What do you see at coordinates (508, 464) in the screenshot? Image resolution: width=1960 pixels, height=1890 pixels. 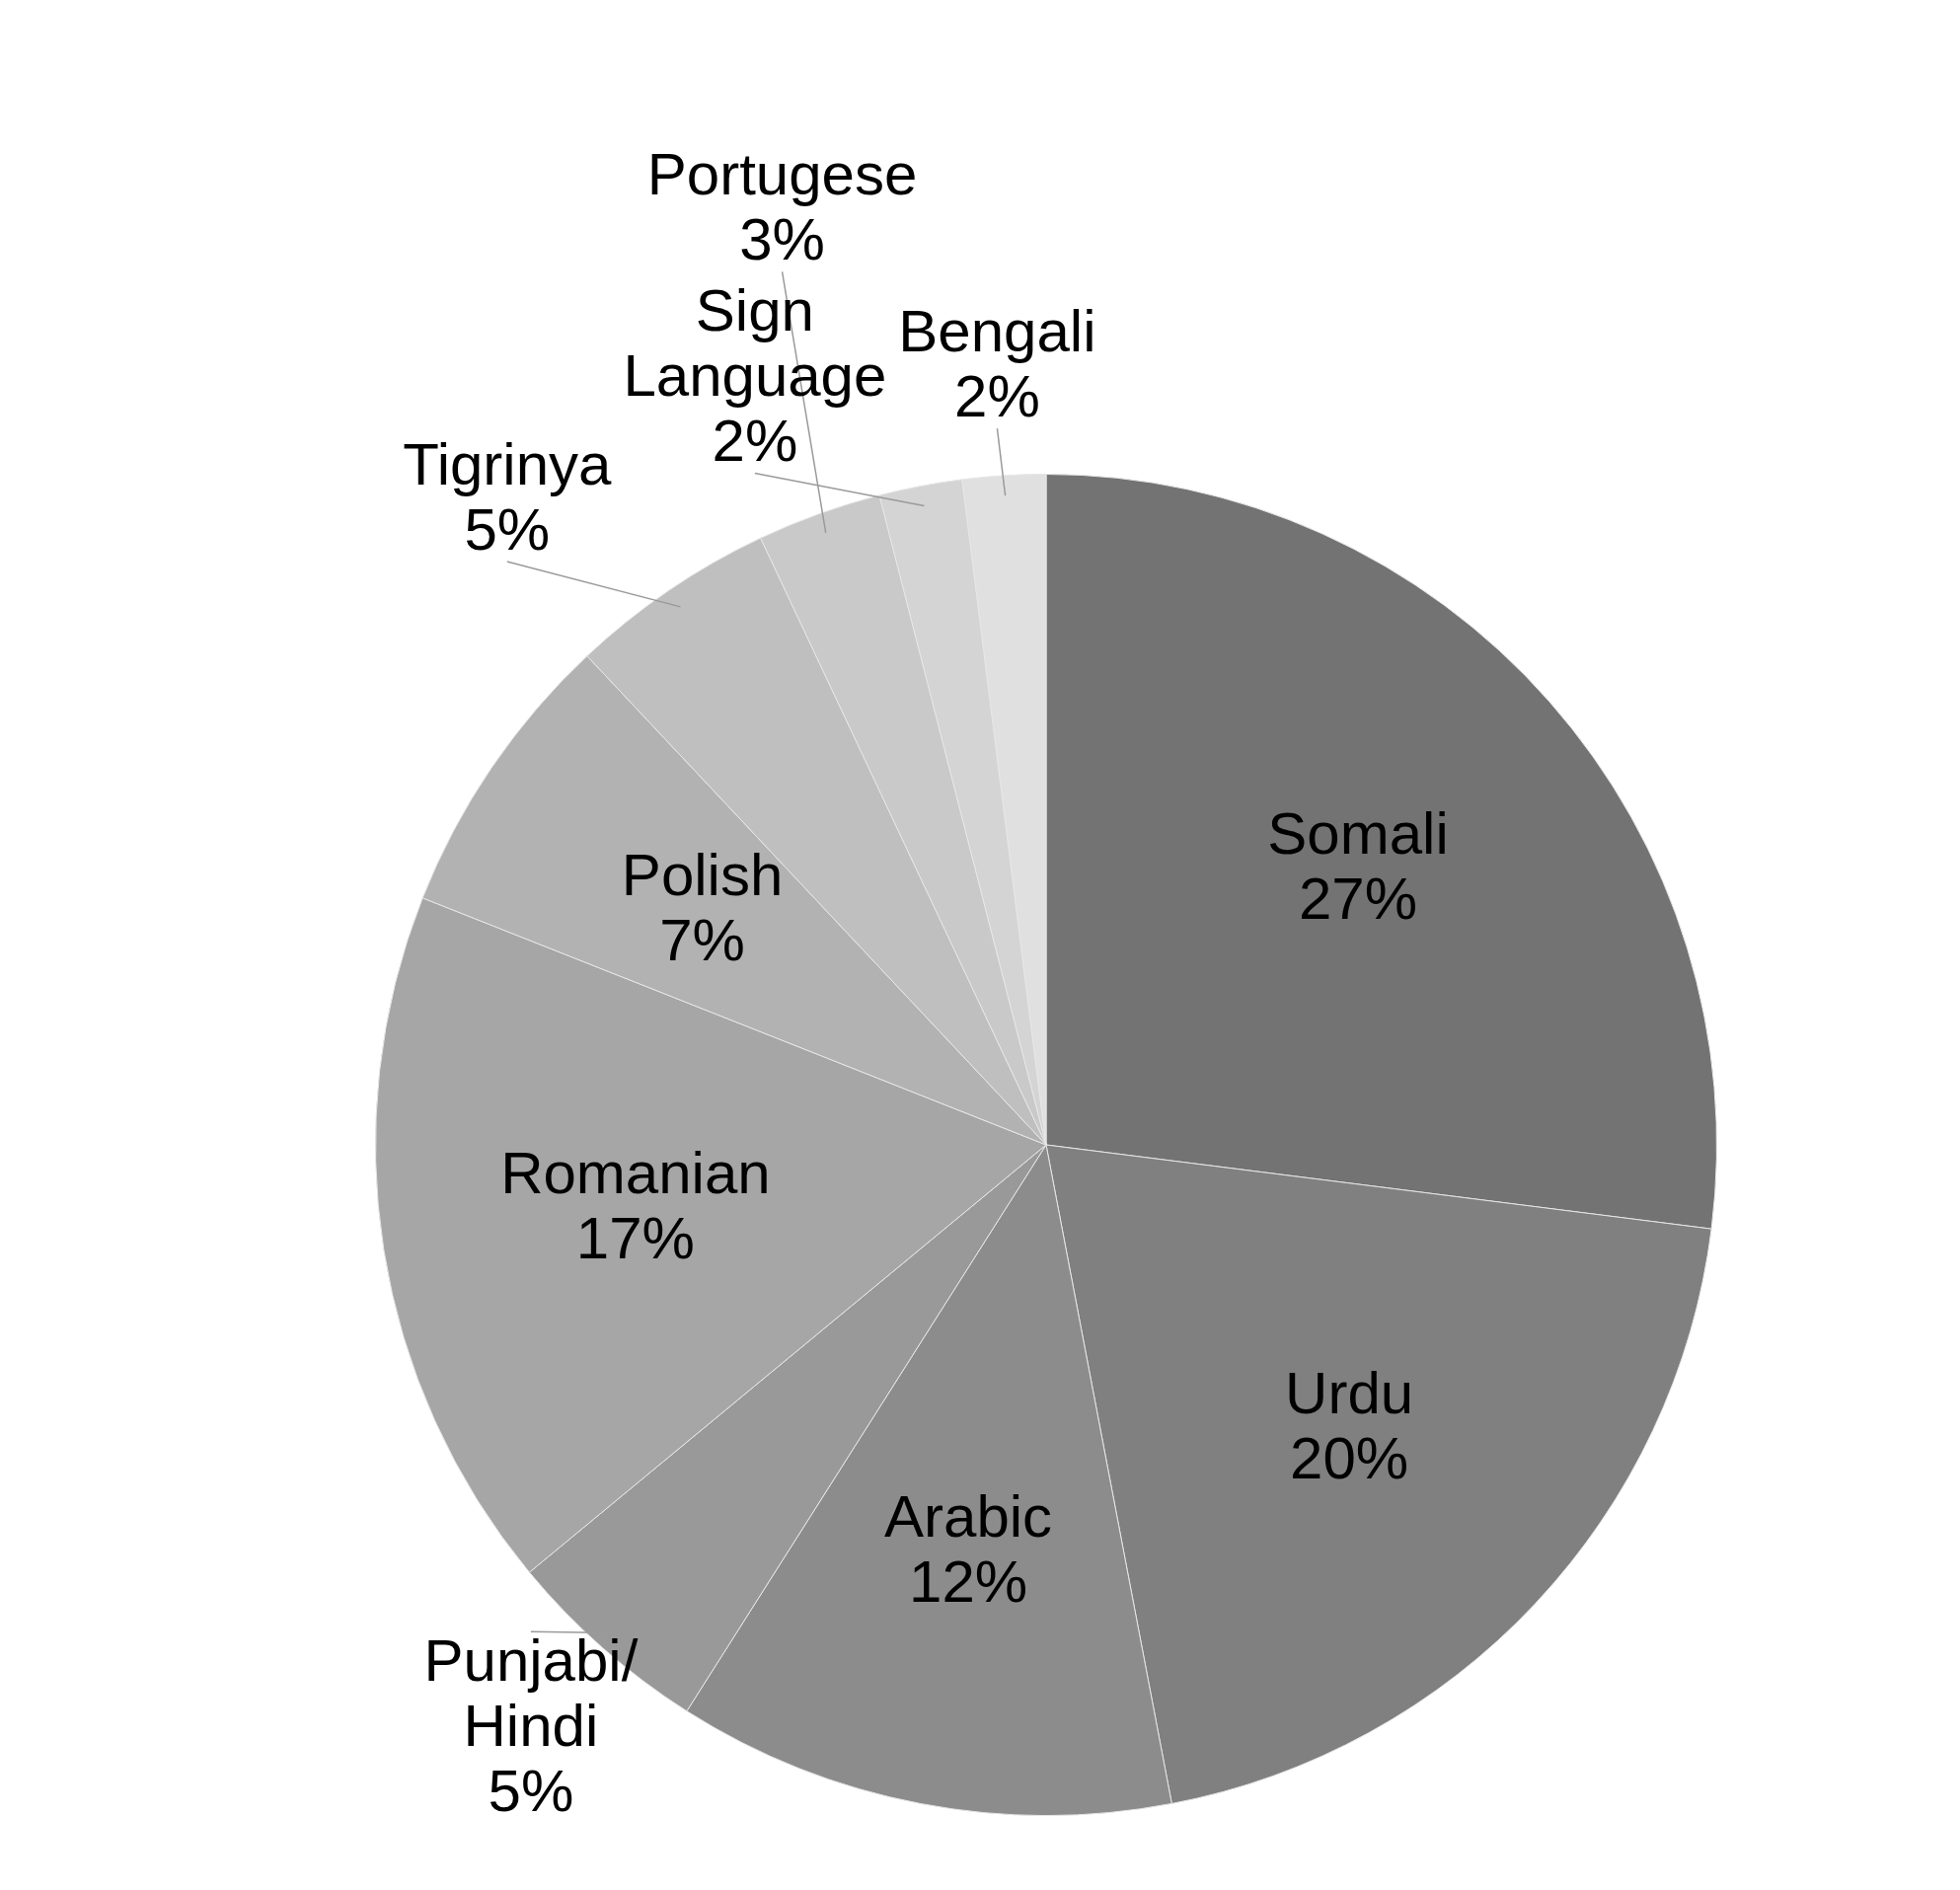 I see `slice-label: Tigrinya` at bounding box center [508, 464].